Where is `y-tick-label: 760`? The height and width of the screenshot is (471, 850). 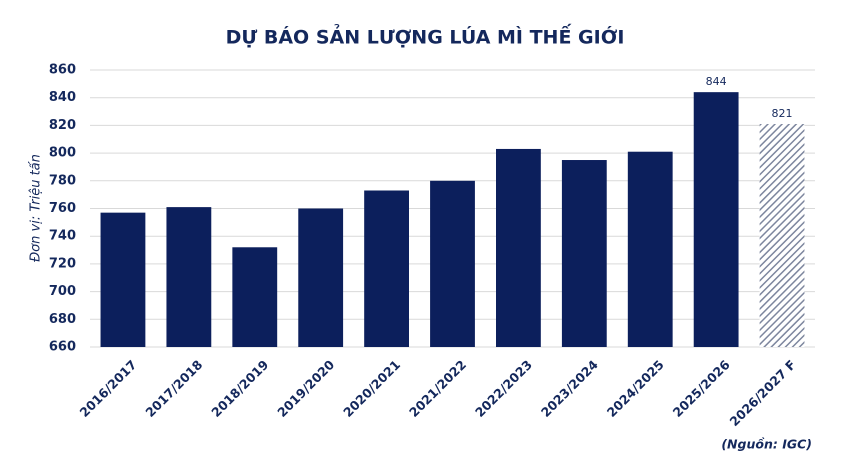
y-tick-label: 760 is located at coordinates (62, 208).